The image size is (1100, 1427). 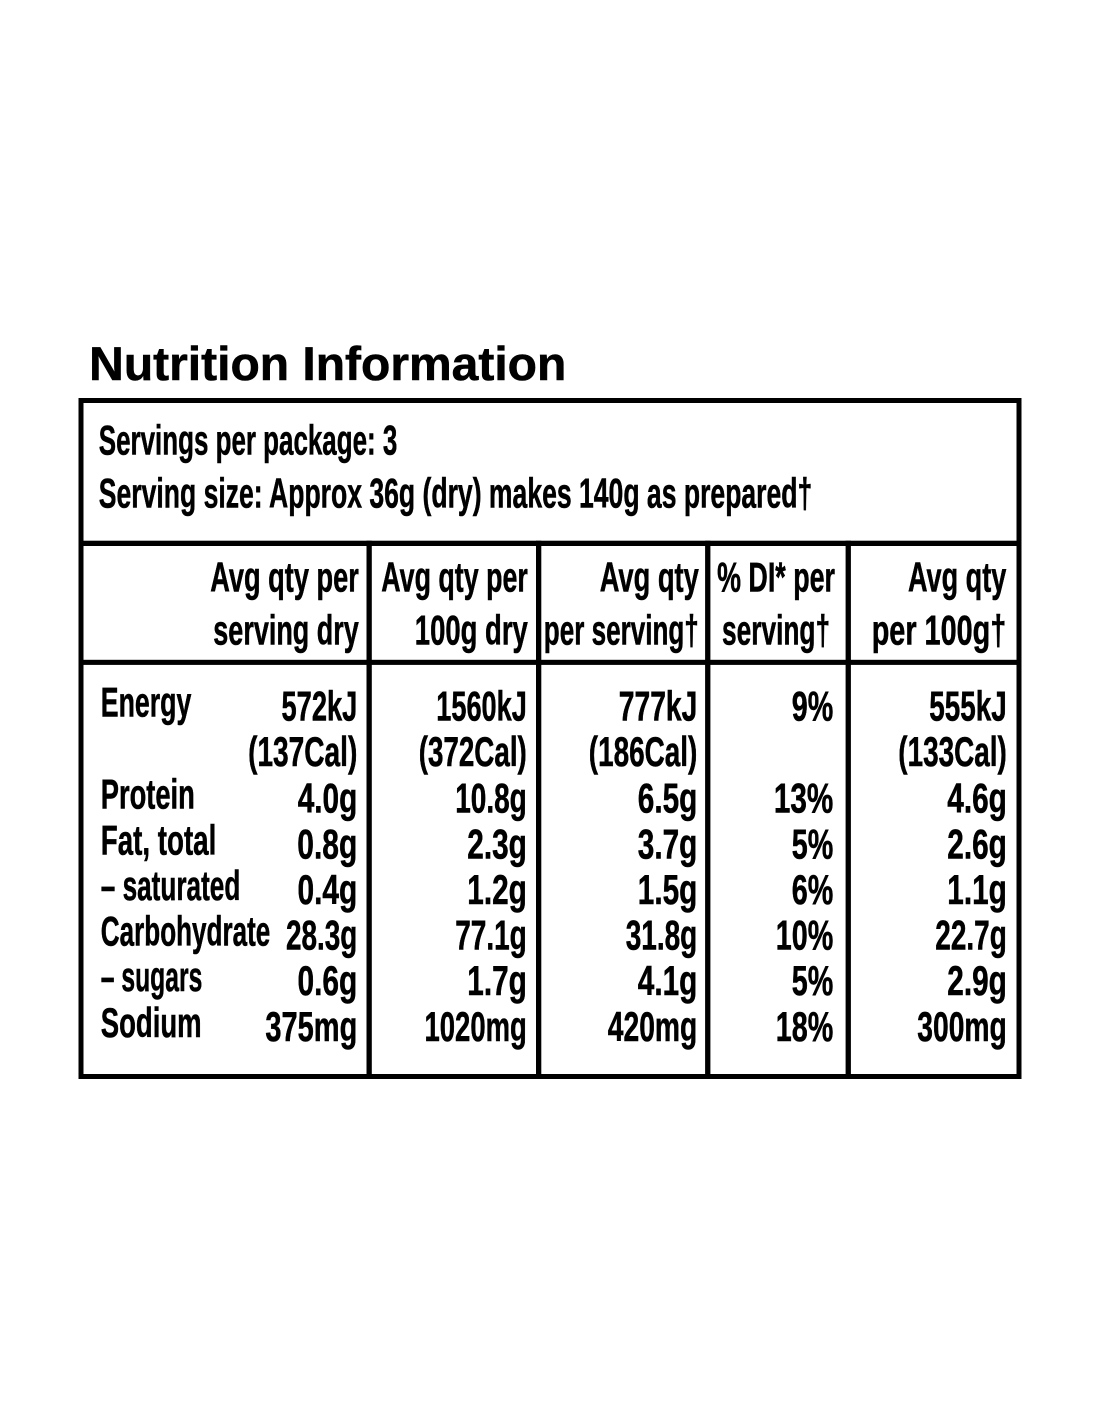 What do you see at coordinates (952, 751) in the screenshot?
I see `svg-text: (133Cal)` at bounding box center [952, 751].